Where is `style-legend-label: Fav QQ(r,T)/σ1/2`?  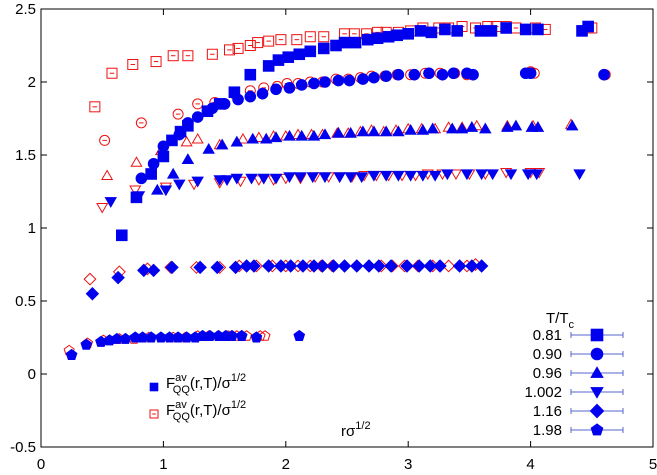
style-legend-label: Fav QQ(r,T)/σ1/2 is located at coordinates (206, 411).